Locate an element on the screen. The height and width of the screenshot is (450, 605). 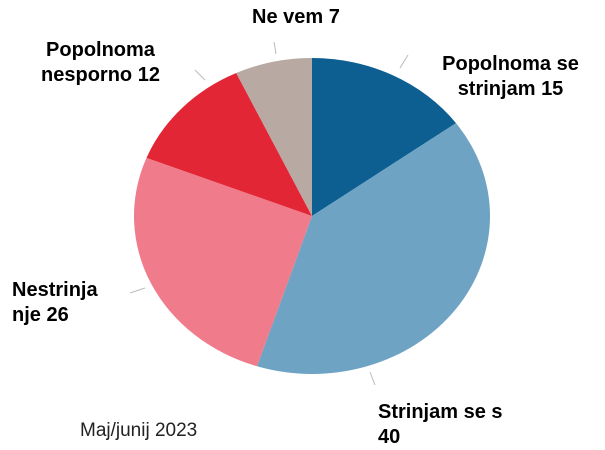
slice-label: Popolnoma nesporno 12 is located at coordinates (100, 63).